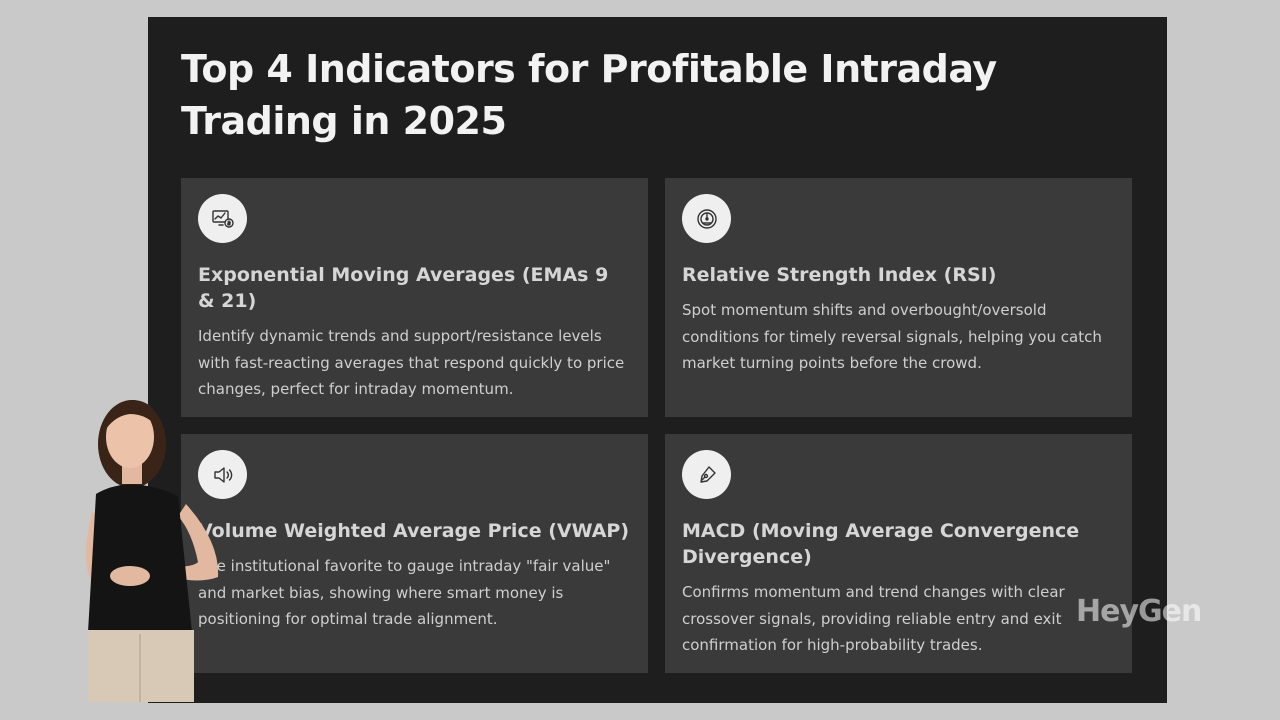  I want to click on pen-nib-icon, so click(706, 474).